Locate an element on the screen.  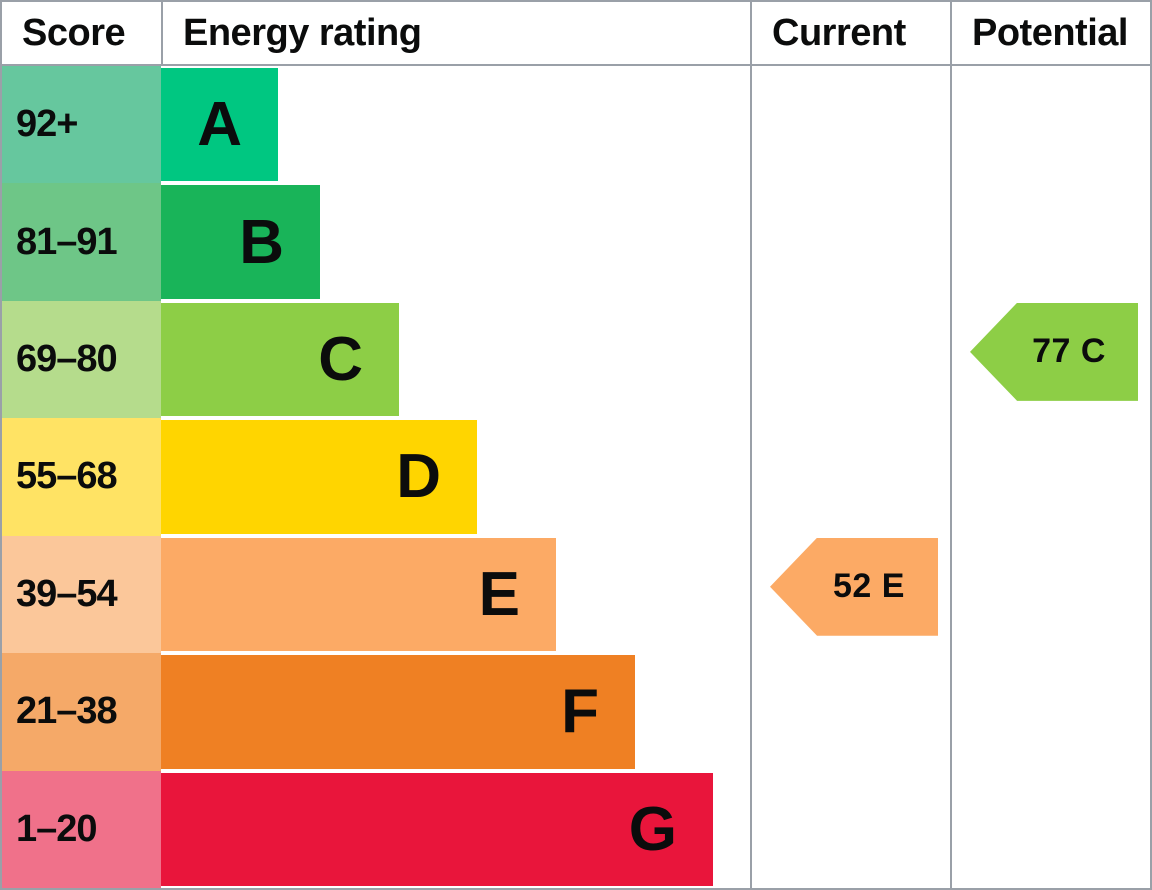
score-range-g: 1–20 is located at coordinates (81, 829).